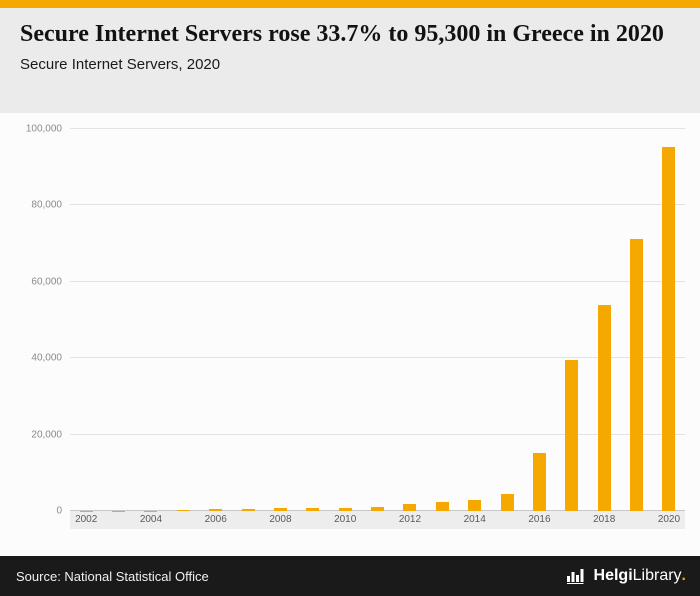 The image size is (700, 596). I want to click on bar-slot-2003, so click(118, 320).